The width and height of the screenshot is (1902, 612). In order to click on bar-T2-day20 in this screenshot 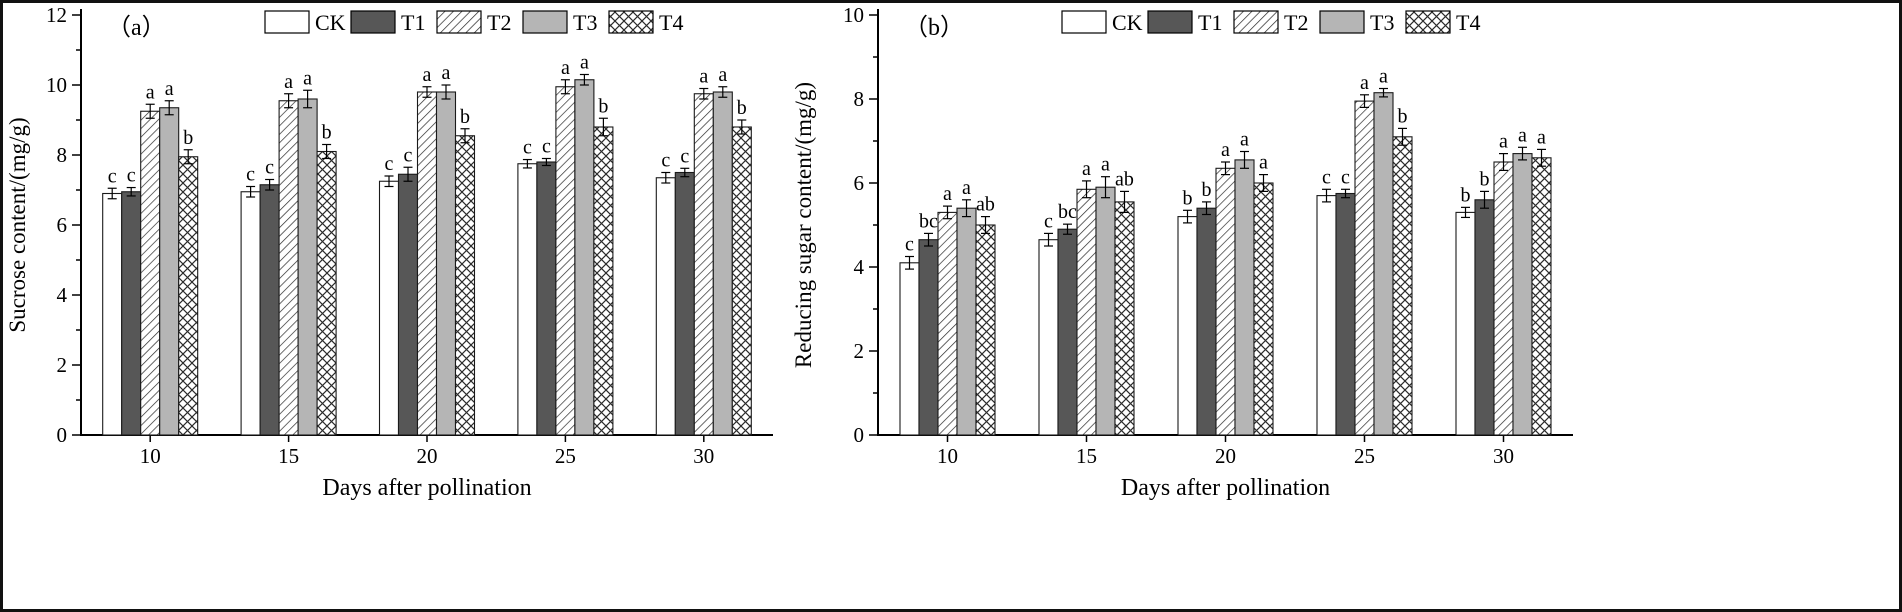, I will do `click(427, 263)`.